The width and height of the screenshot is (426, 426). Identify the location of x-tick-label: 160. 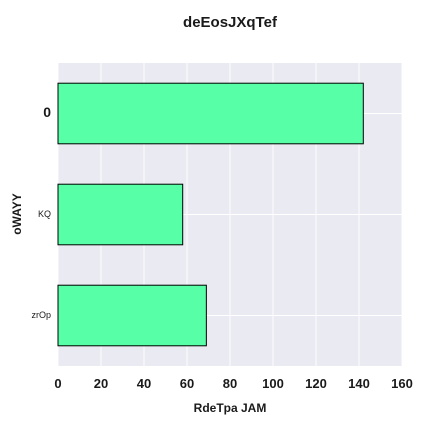
(402, 383).